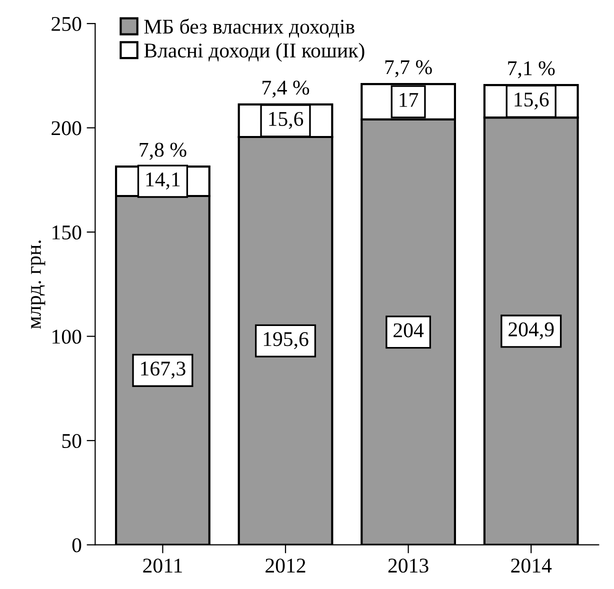 This screenshot has height=589, width=614. I want to click on y-tick-label: 0, so click(77, 545).